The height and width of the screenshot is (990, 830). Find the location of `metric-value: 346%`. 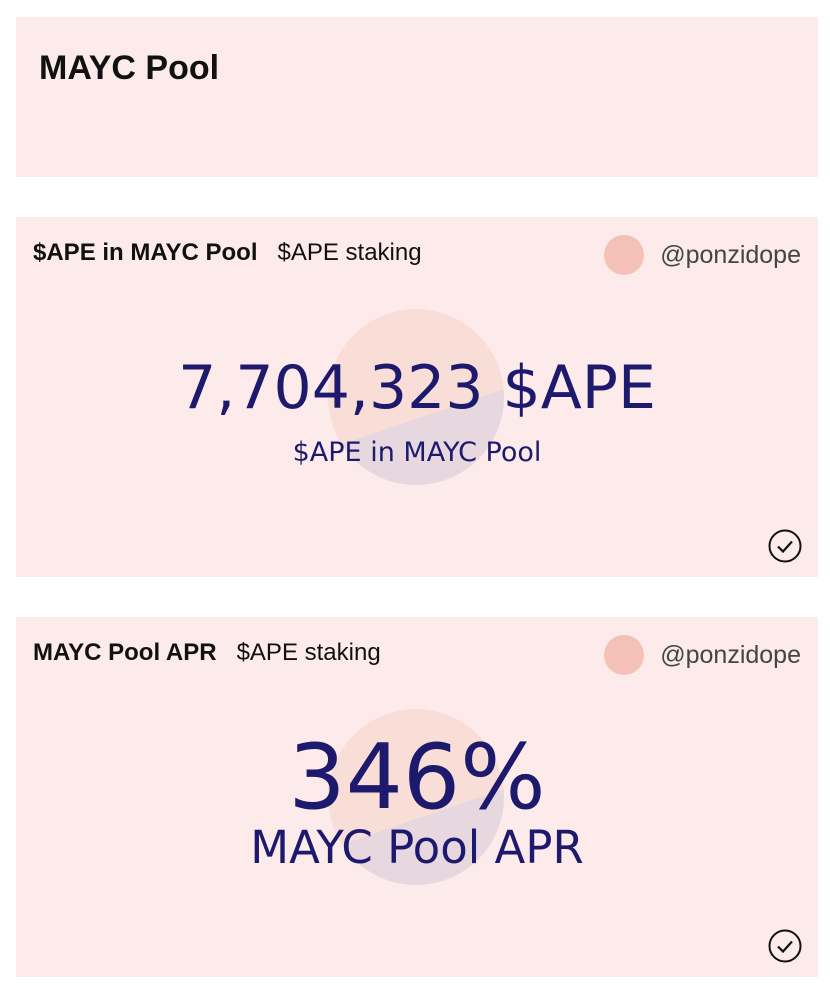

metric-value: 346% is located at coordinates (417, 777).